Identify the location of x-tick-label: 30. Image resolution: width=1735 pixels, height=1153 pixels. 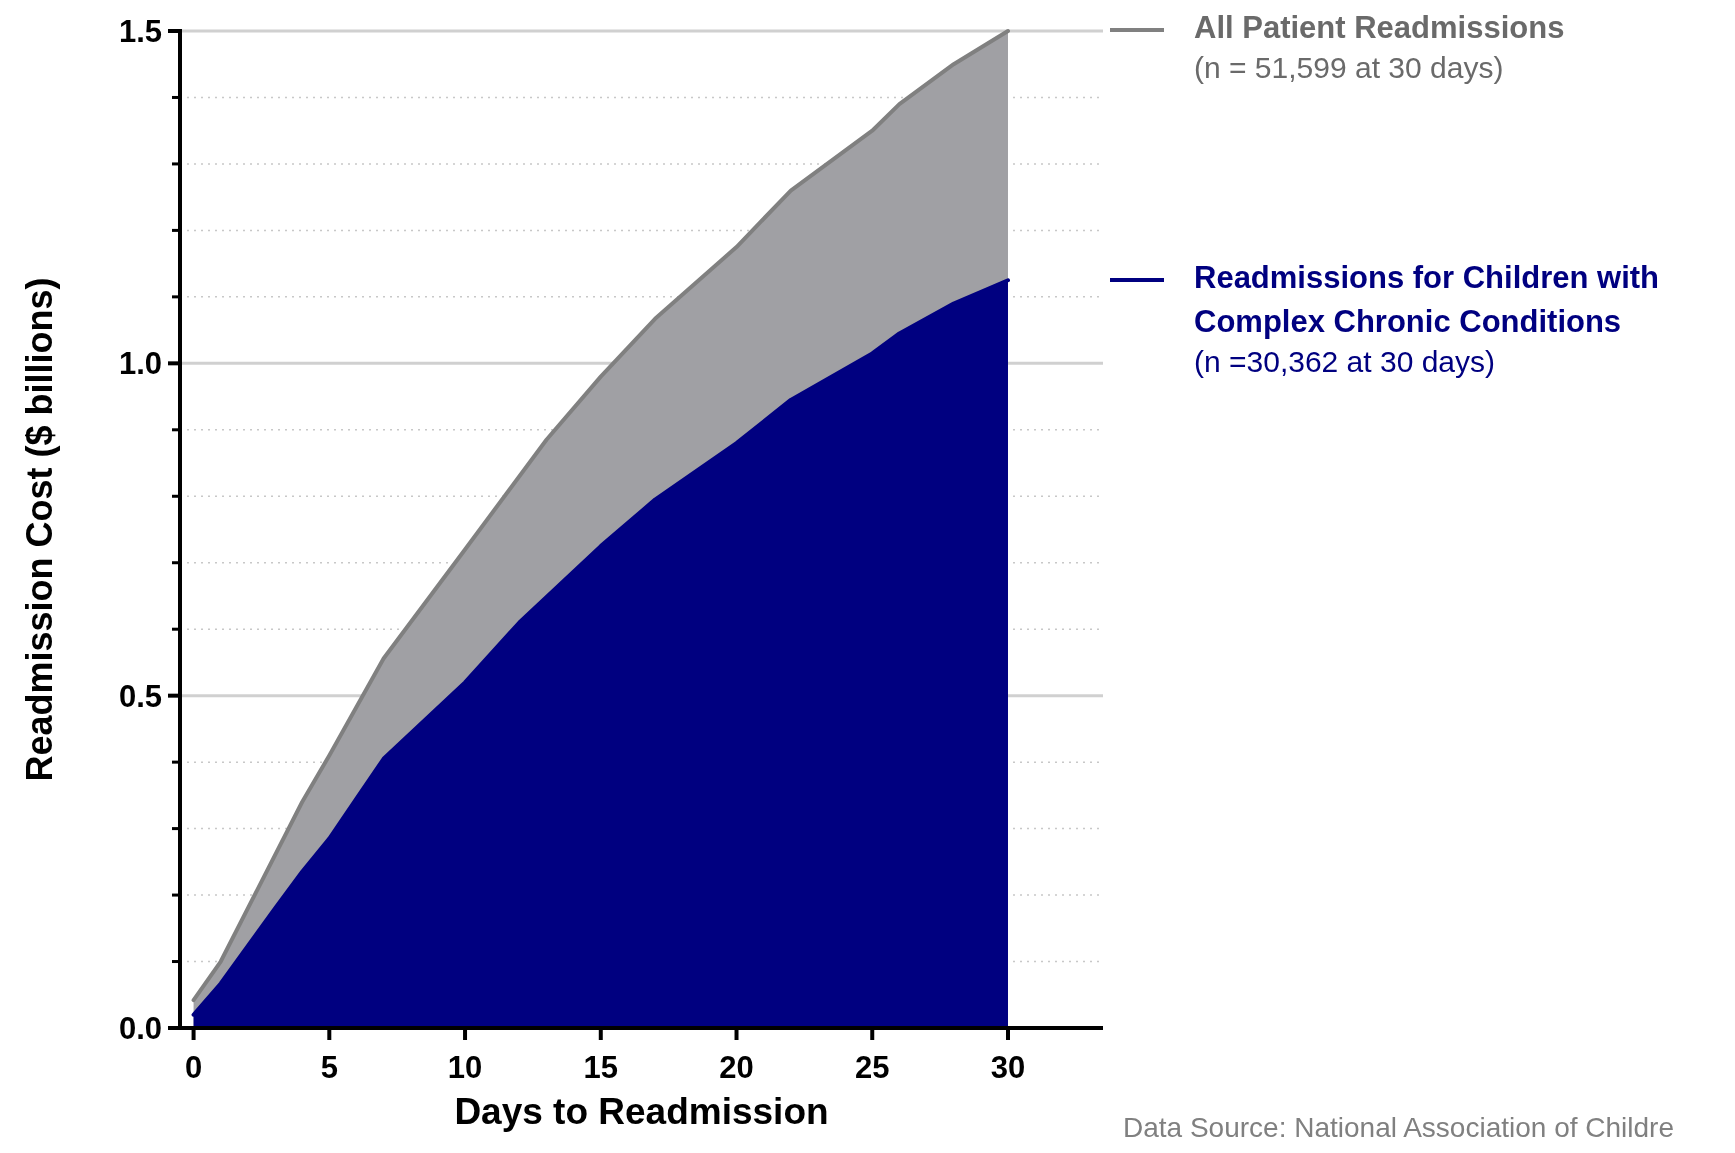
(1008, 1067).